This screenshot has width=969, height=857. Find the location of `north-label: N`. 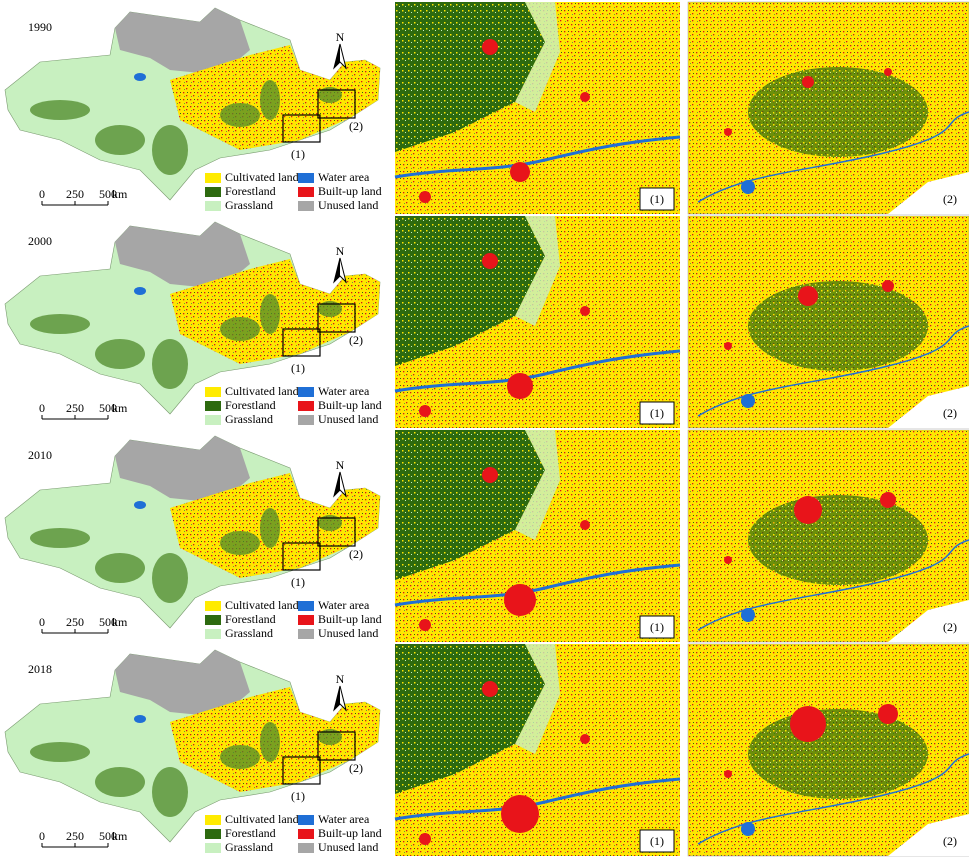

north-label: N is located at coordinates (340, 251).